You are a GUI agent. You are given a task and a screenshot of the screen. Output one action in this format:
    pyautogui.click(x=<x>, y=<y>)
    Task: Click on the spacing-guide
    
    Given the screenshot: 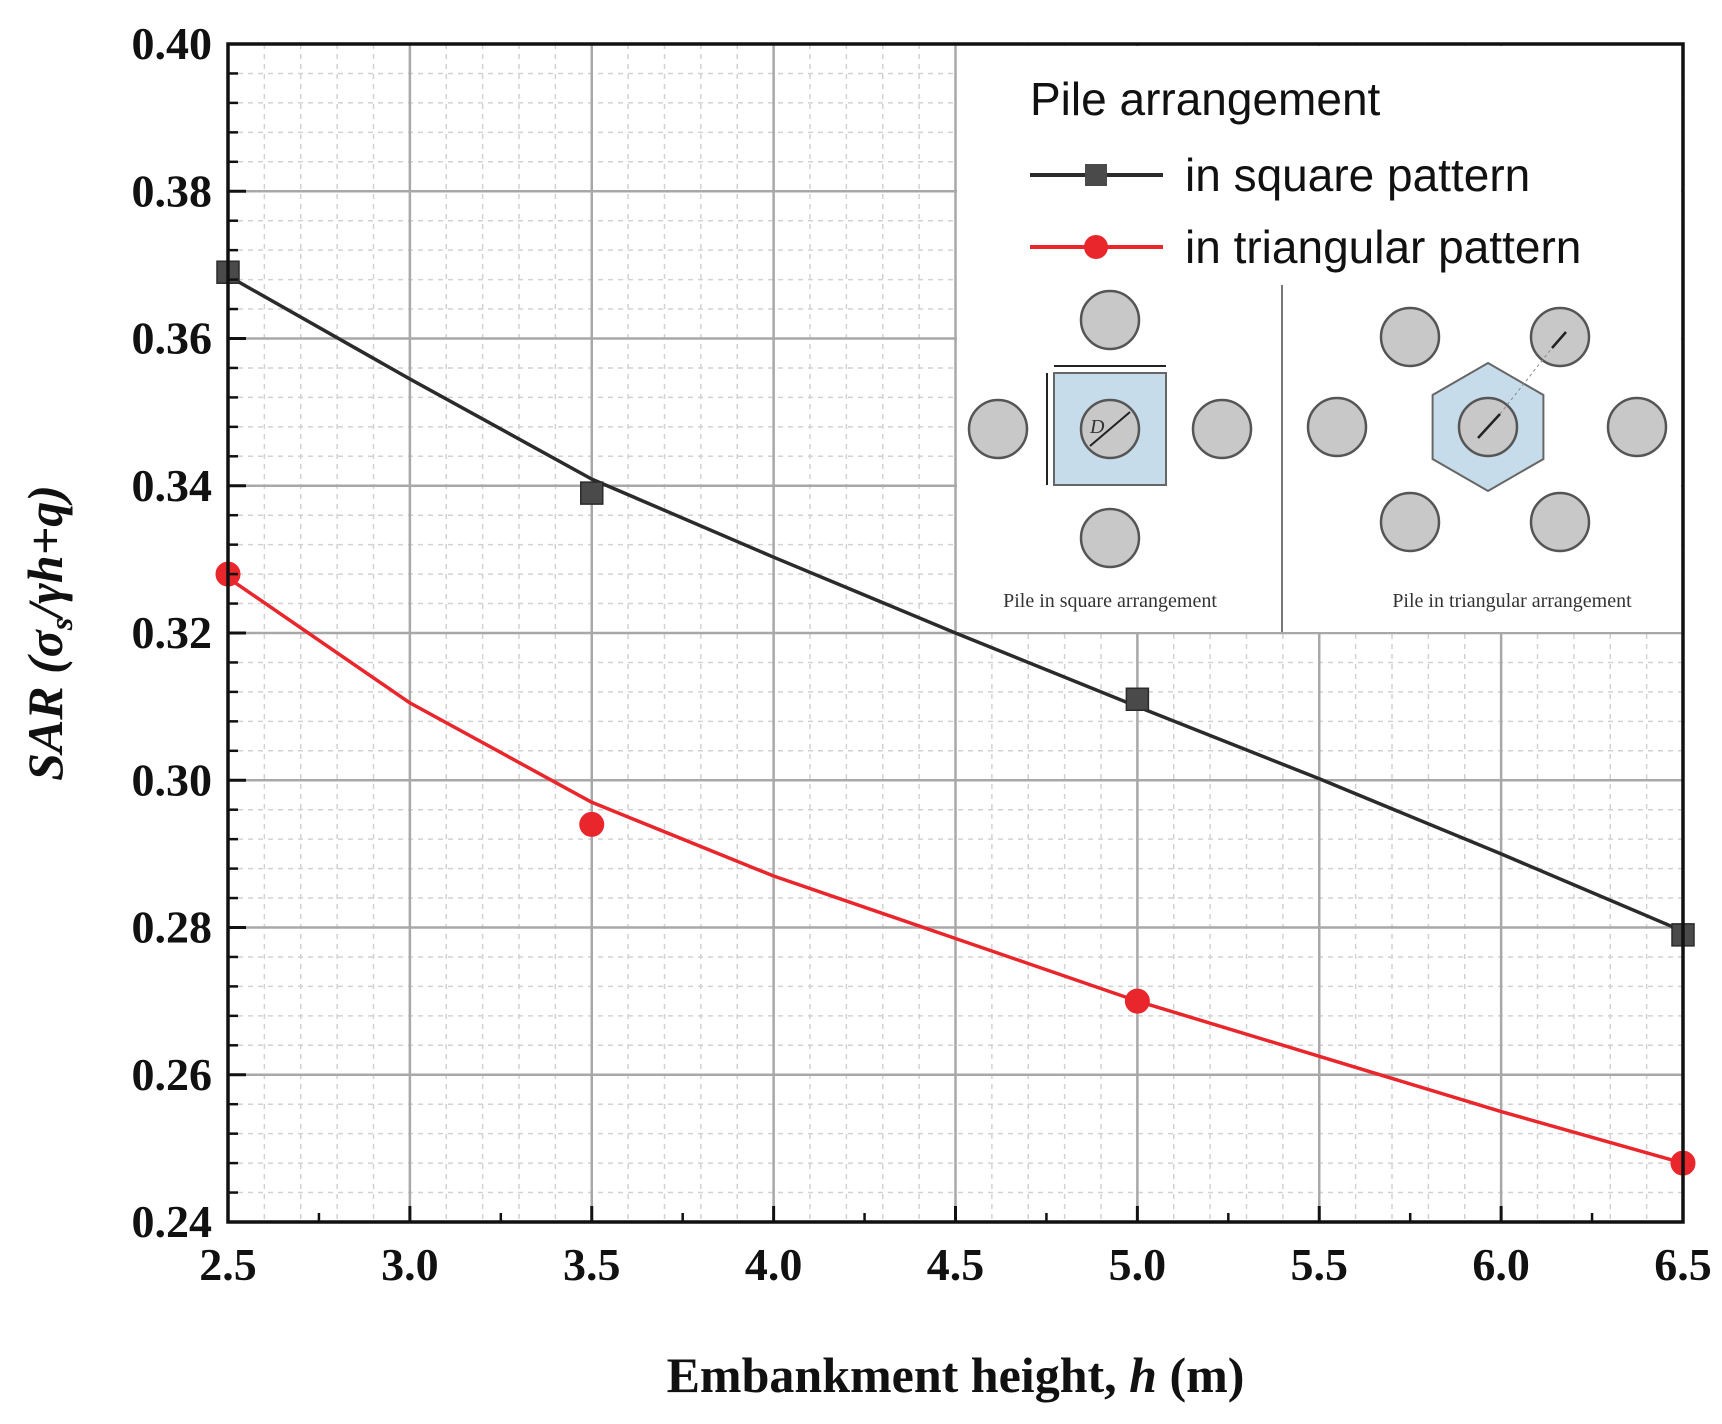 What is the action you would take?
    pyautogui.click(x=1526, y=381)
    